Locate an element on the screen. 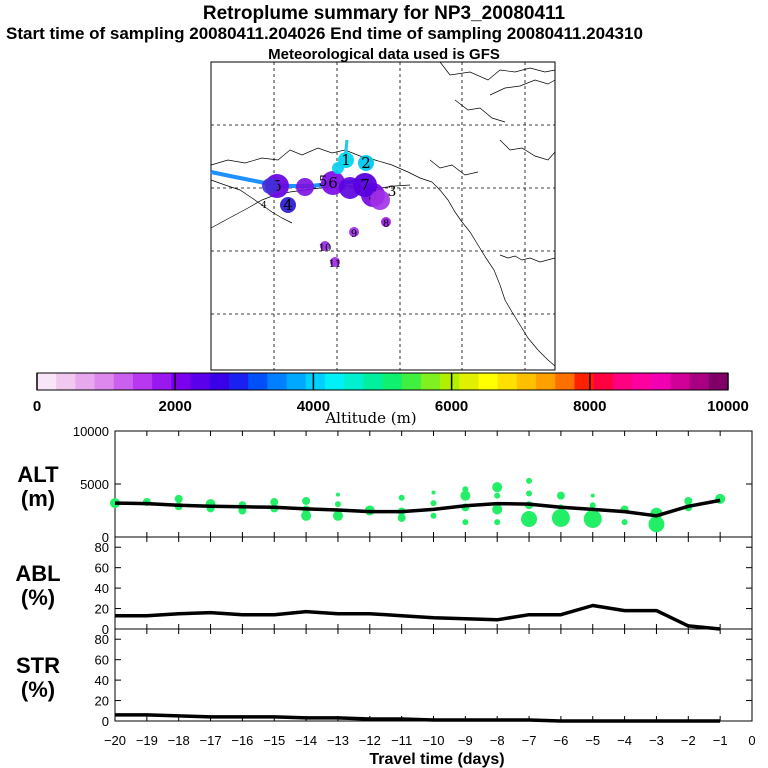  y-tick-label: 60 is located at coordinates (102, 660).